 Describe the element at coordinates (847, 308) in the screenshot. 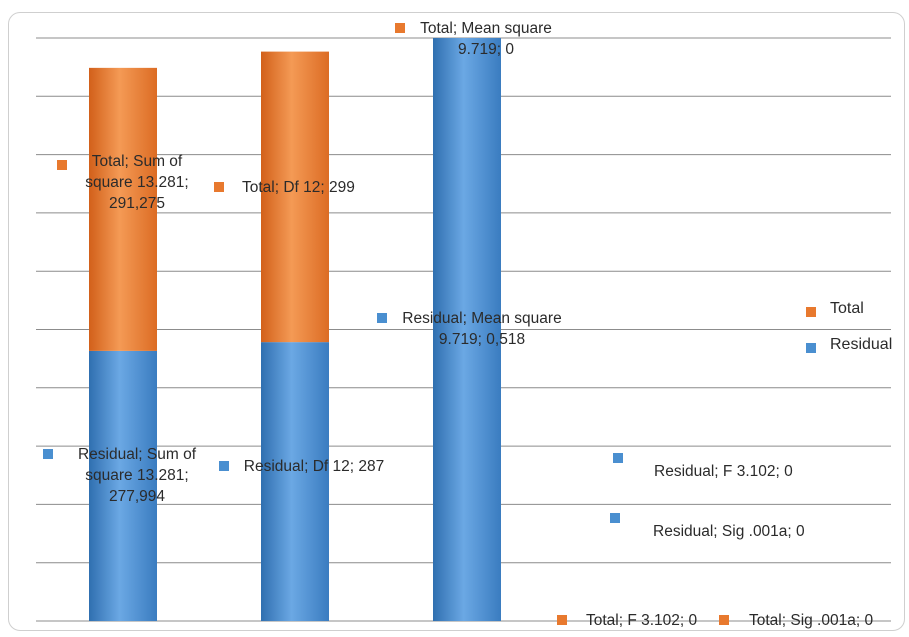

I see `legend-label-total: Total` at that location.